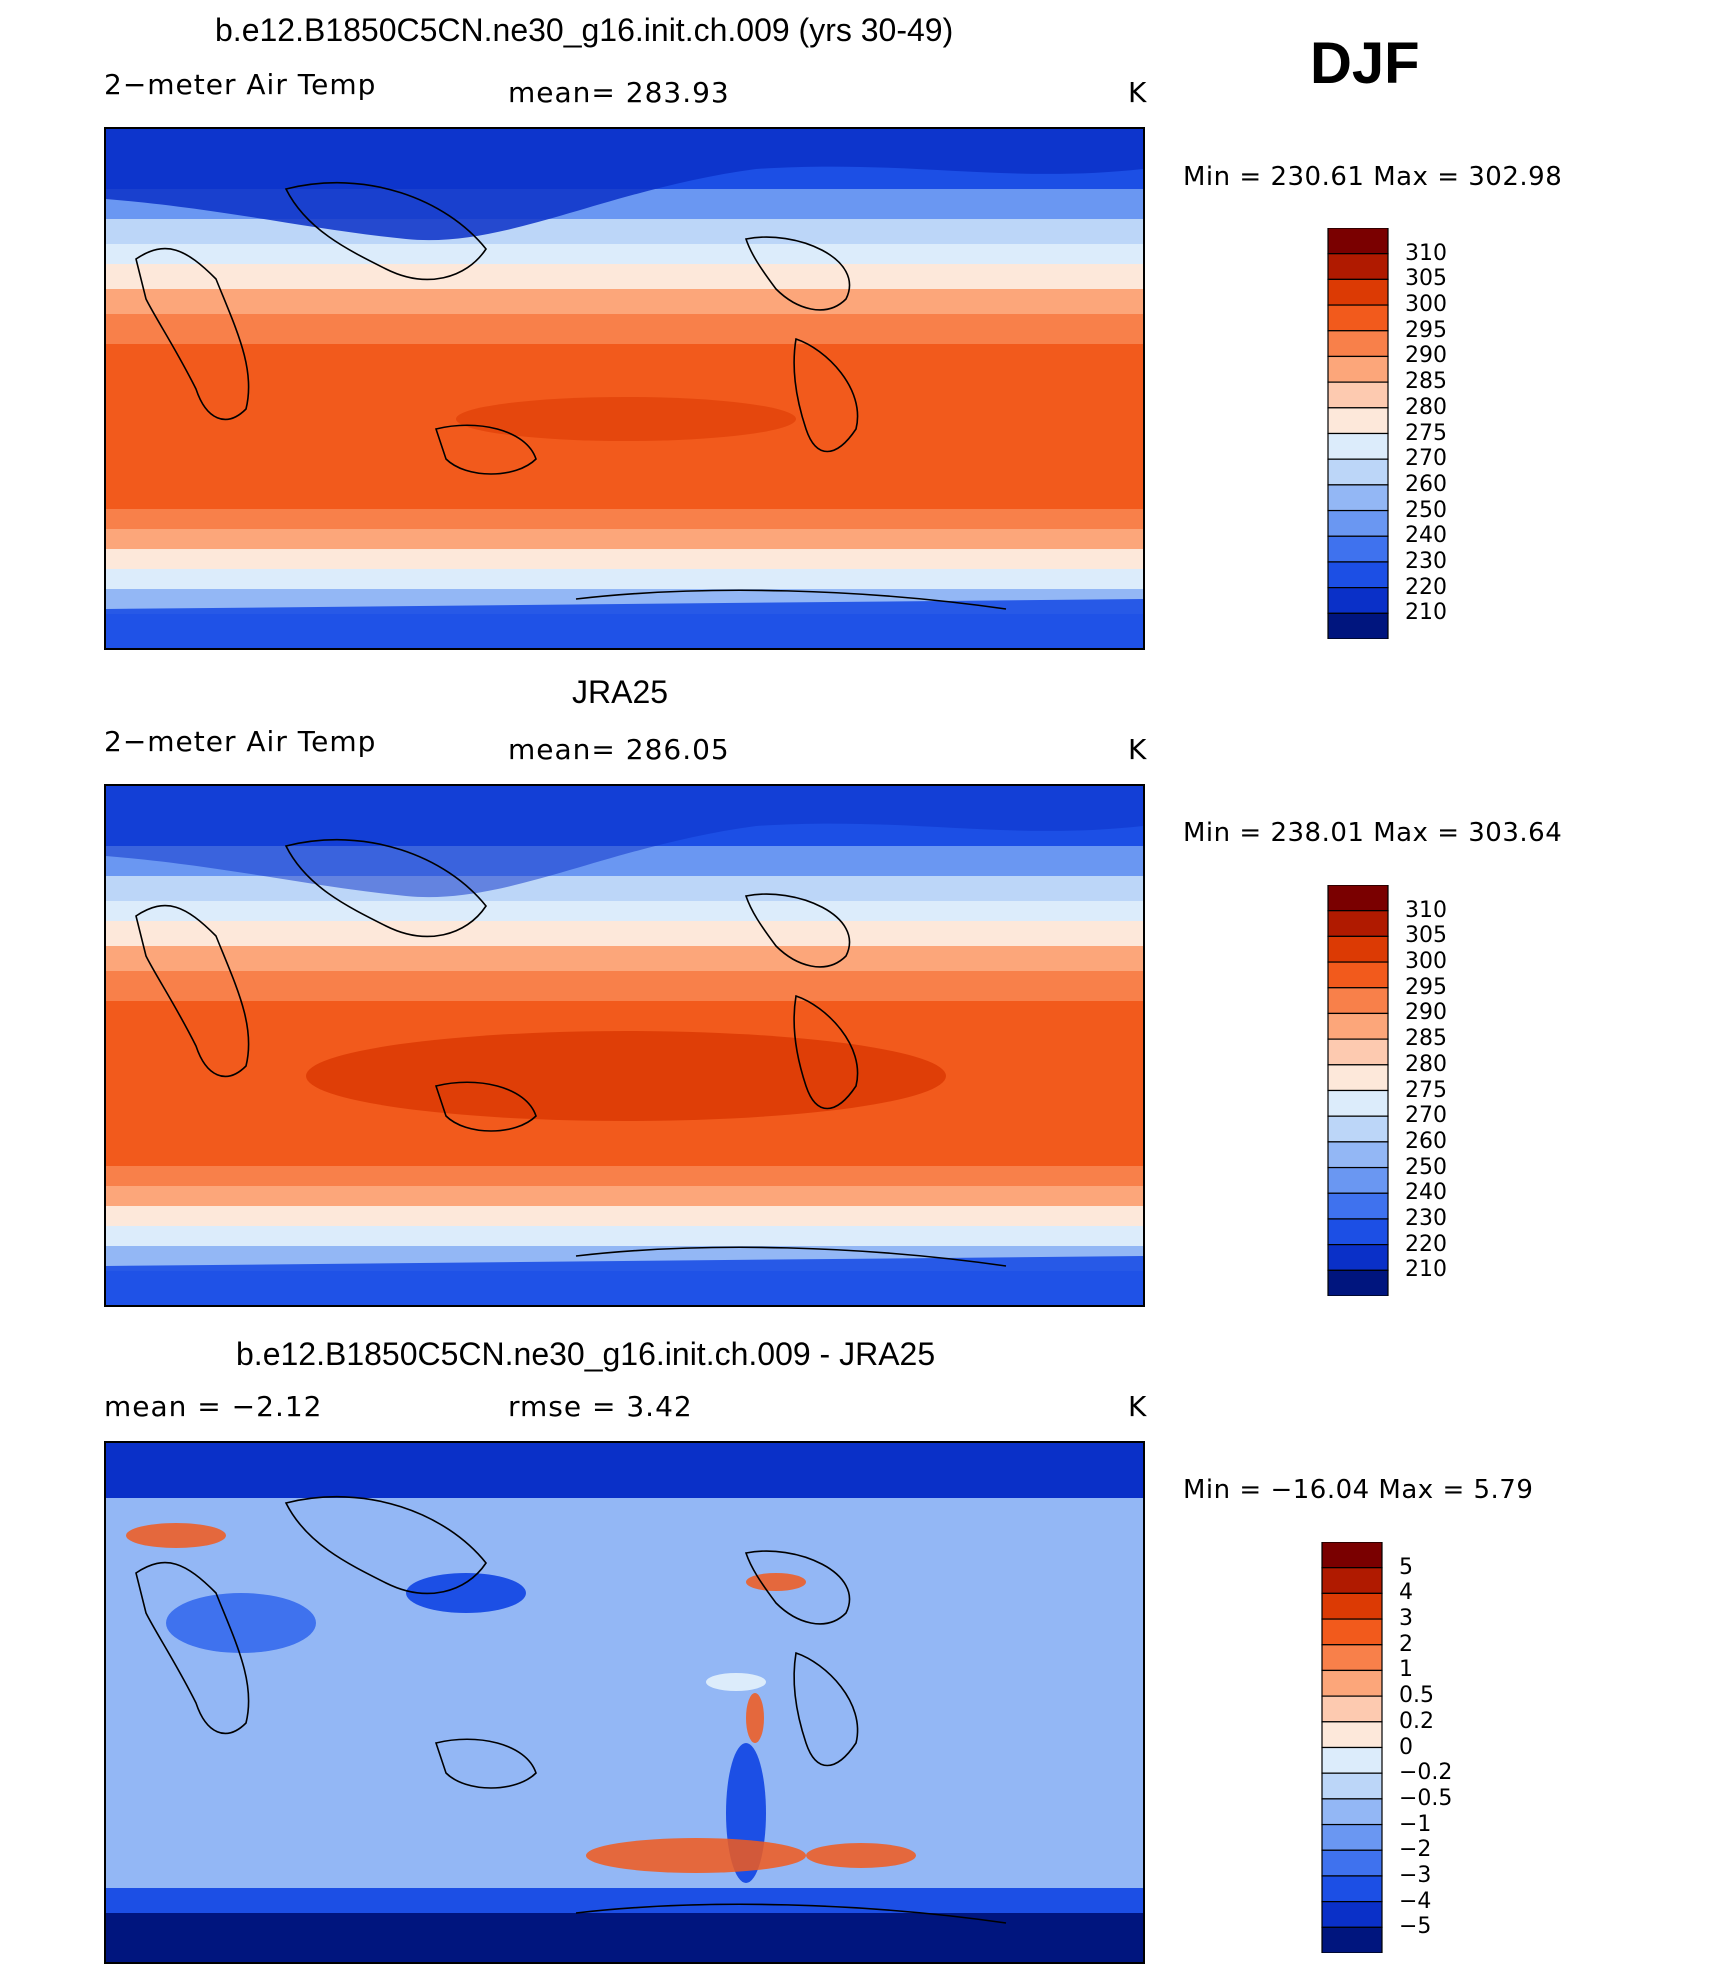  What do you see at coordinates (1373, 177) in the screenshot?
I see `panel-1-minmax: Min = 230.61 Max = 302.98` at bounding box center [1373, 177].